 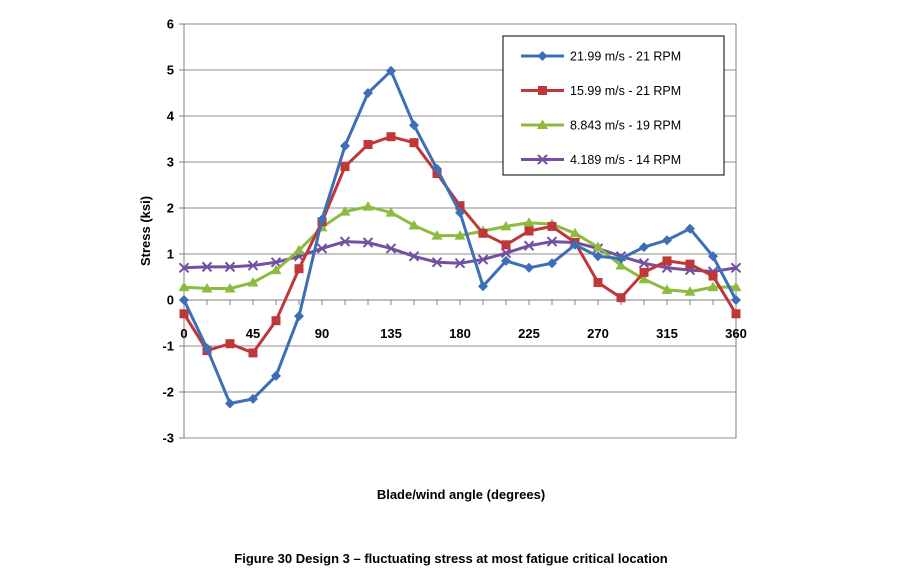 What do you see at coordinates (183, 333) in the screenshot?
I see `x-tick-label: 0` at bounding box center [183, 333].